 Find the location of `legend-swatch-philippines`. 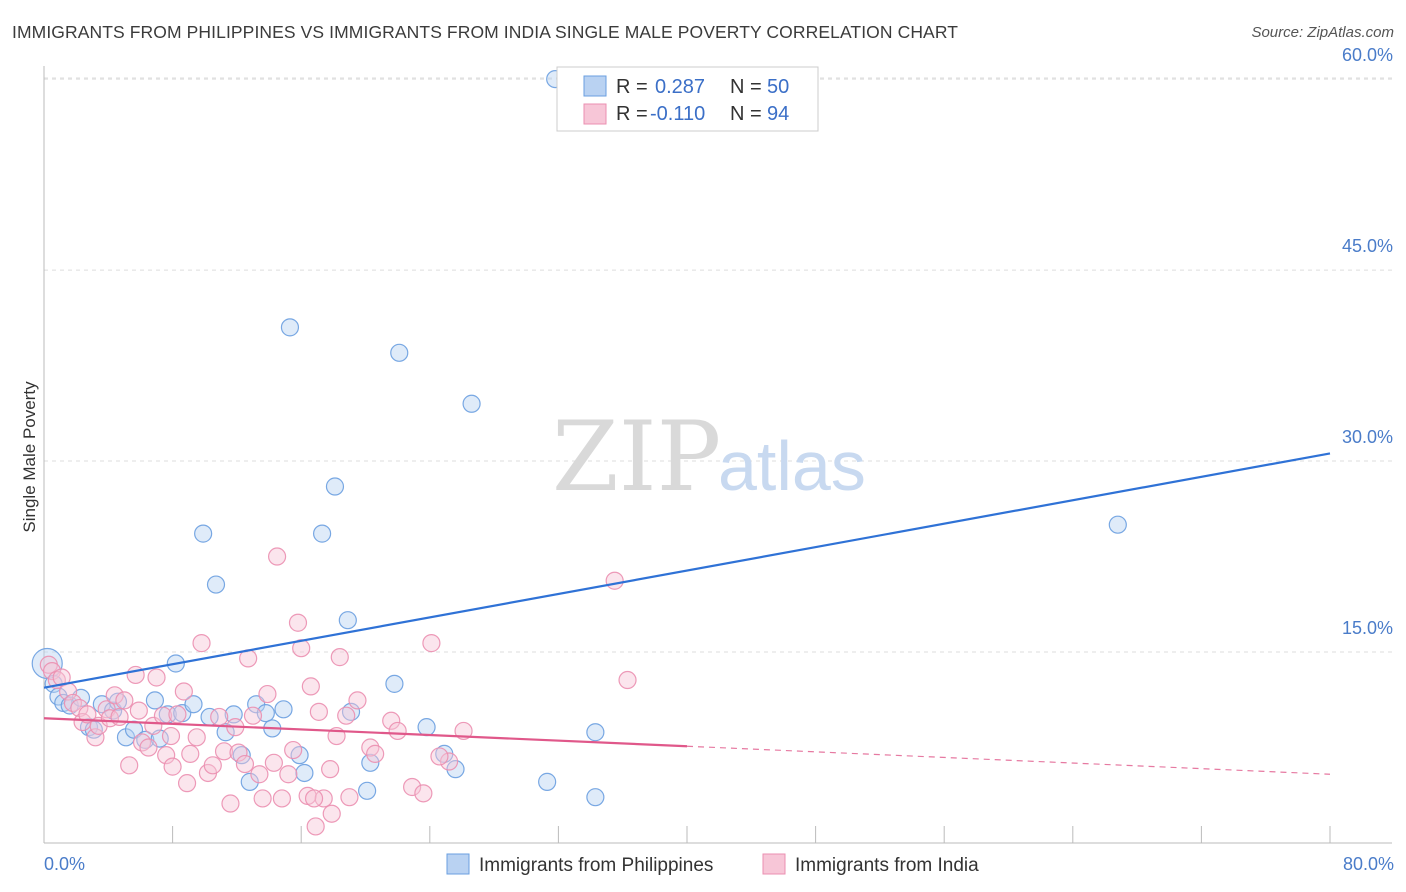

legend-swatch-philippines is located at coordinates (595, 86).